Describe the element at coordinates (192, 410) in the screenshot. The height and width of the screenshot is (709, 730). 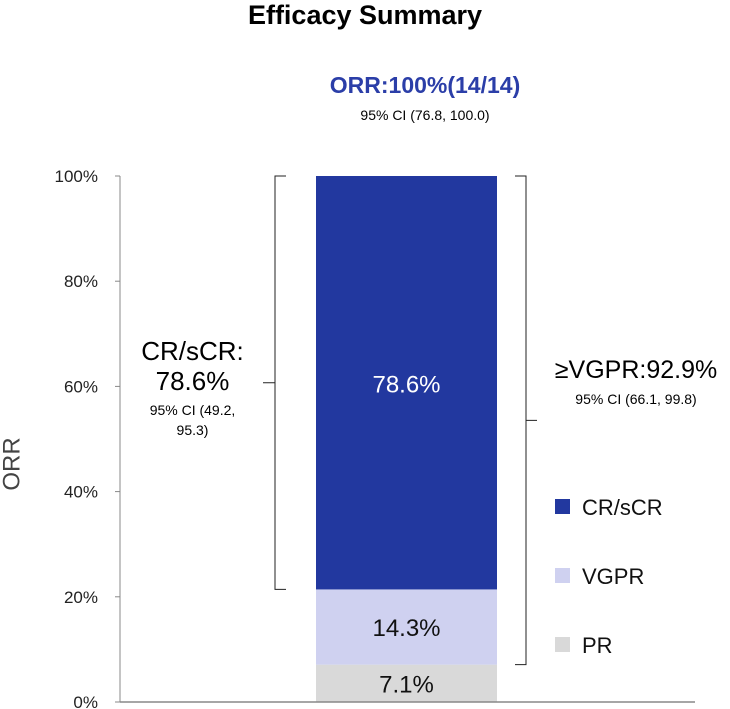
I see `cr-ci-line1: 95% CI (49.2,` at that location.